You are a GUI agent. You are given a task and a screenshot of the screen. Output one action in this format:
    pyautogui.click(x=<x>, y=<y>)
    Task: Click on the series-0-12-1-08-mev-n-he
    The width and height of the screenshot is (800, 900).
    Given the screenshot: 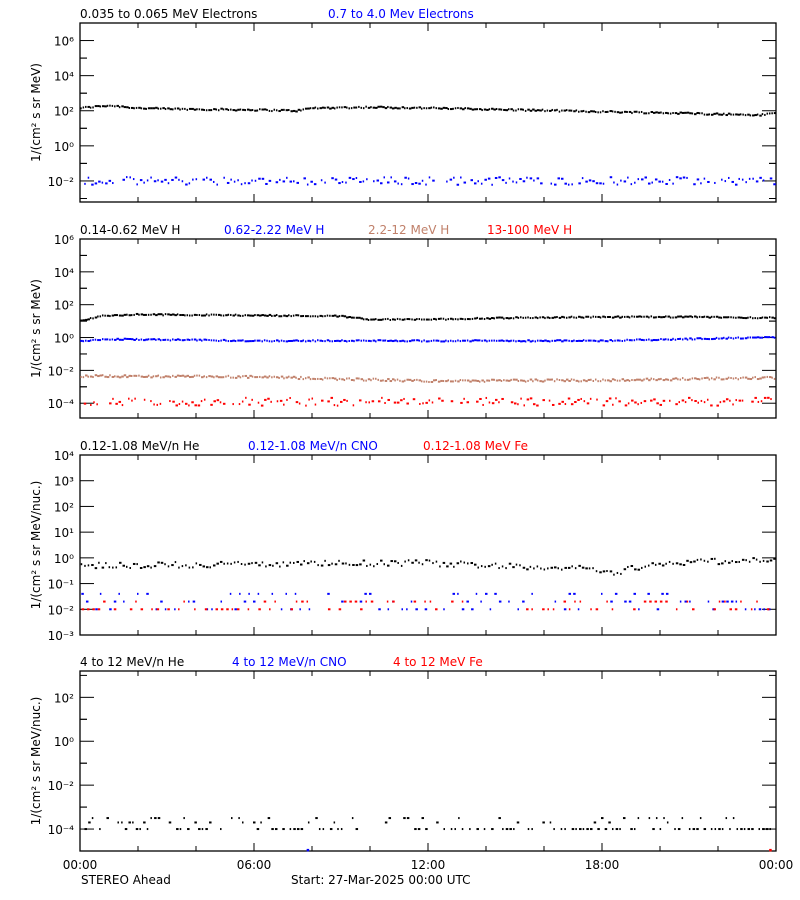 What is the action you would take?
    pyautogui.click(x=428, y=566)
    